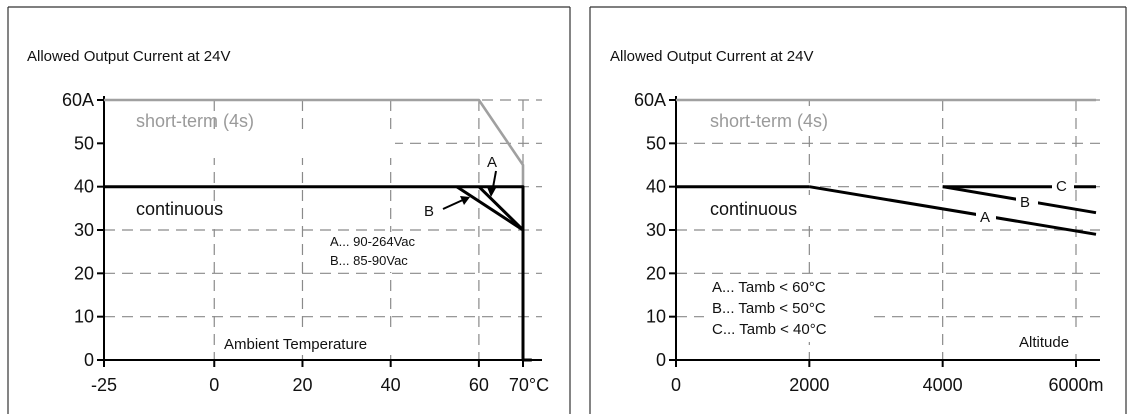 The width and height of the screenshot is (1131, 414). What do you see at coordinates (295, 344) in the screenshot?
I see `x-axis-title: Ambient Temperature` at bounding box center [295, 344].